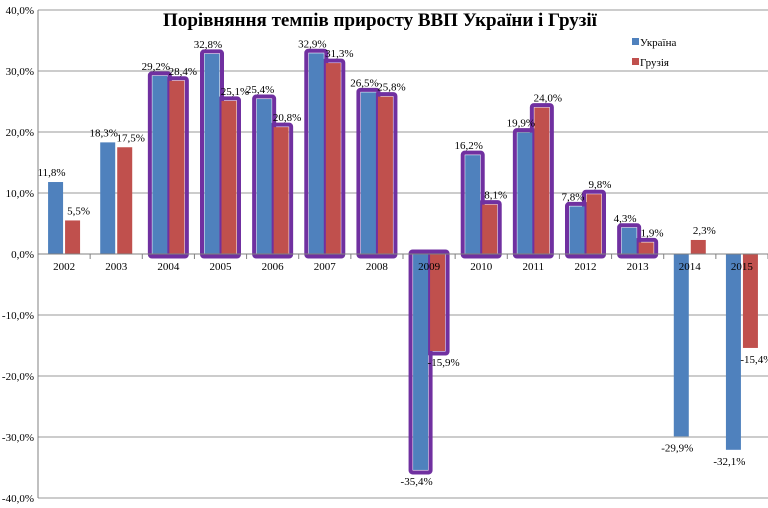  What do you see at coordinates (704, 231) in the screenshot?
I see `data-label: 2,3%` at bounding box center [704, 231].